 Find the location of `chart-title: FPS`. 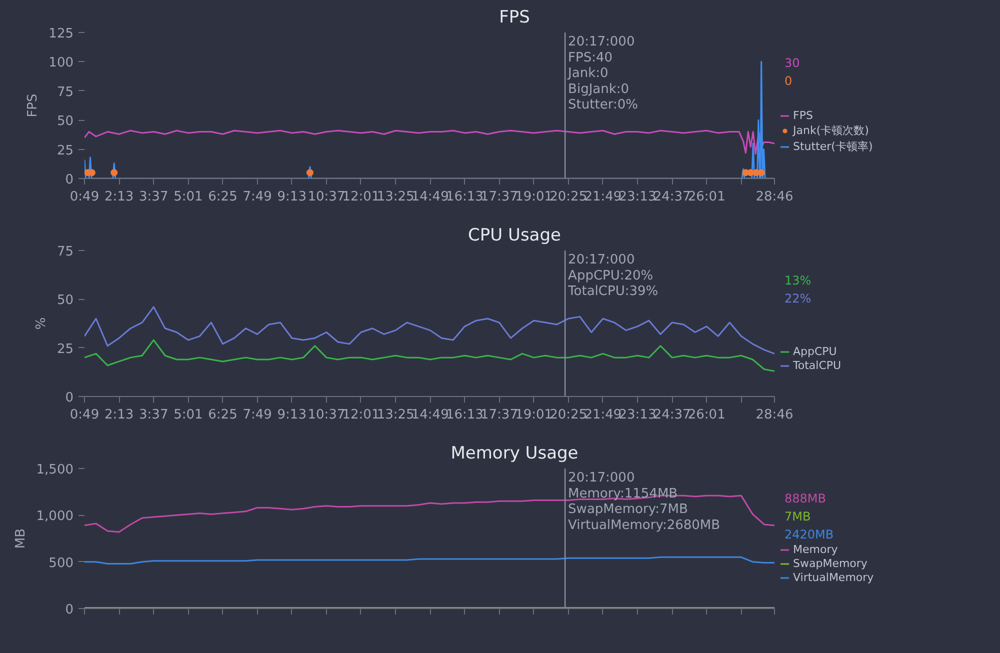

chart-title: FPS is located at coordinates (514, 18).